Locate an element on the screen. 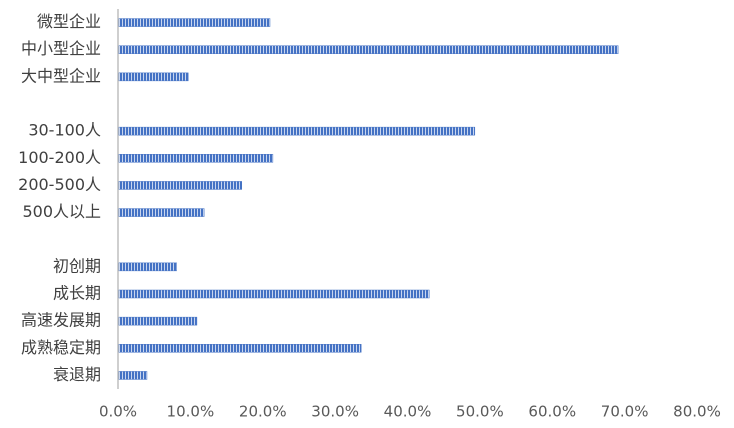 Image resolution: width=734 pixels, height=428 pixels. y-tick-label: 大中型企业 is located at coordinates (61, 75).